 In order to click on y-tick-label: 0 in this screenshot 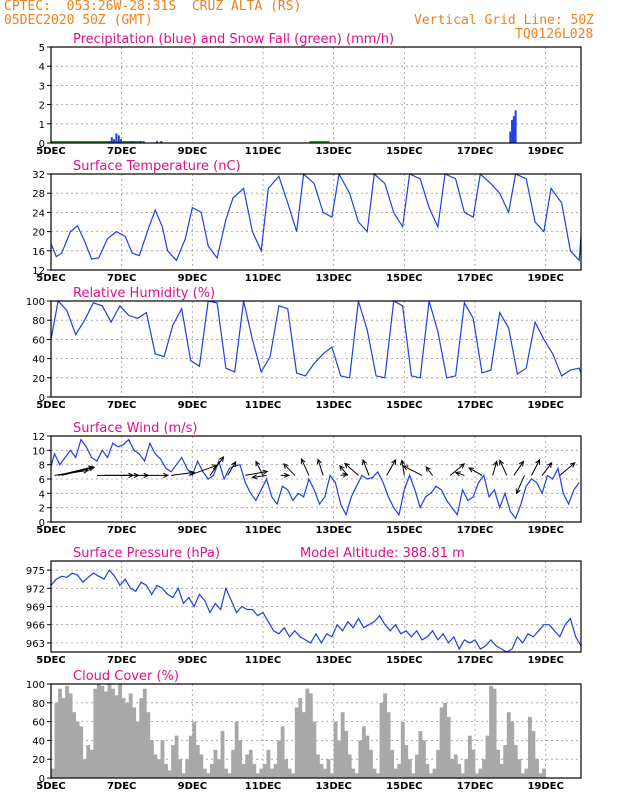, I will do `click(42, 398)`.